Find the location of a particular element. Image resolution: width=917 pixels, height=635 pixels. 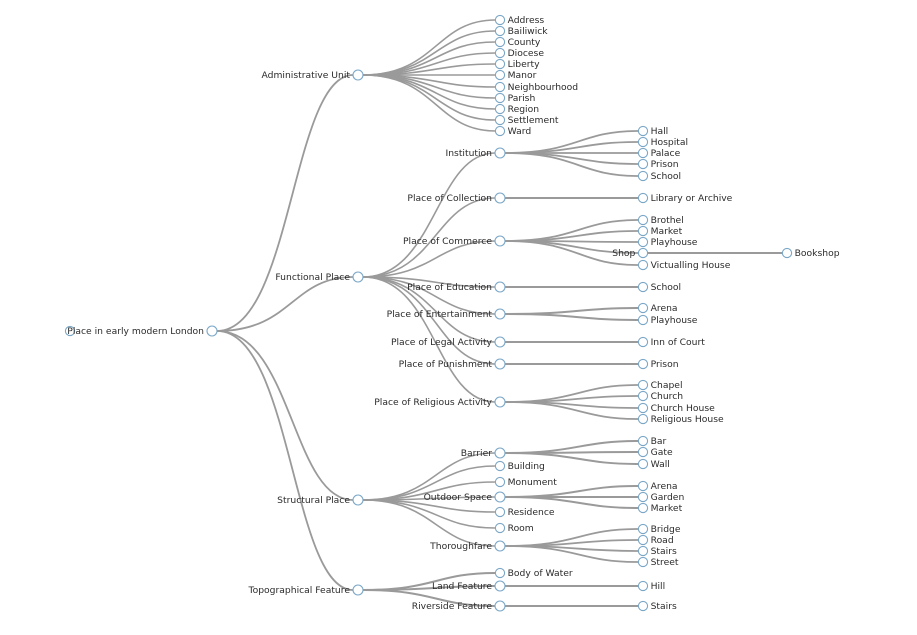

tree-node-place-of-punishment: Place of Punishment is located at coordinates (452, 364).